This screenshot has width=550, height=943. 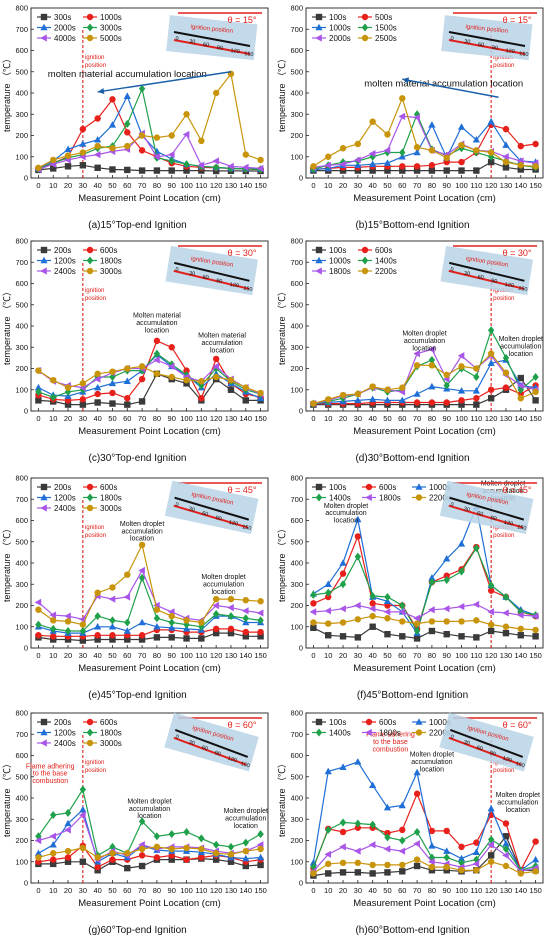 I want to click on x-tick-label: 150, so click(x=260, y=655).